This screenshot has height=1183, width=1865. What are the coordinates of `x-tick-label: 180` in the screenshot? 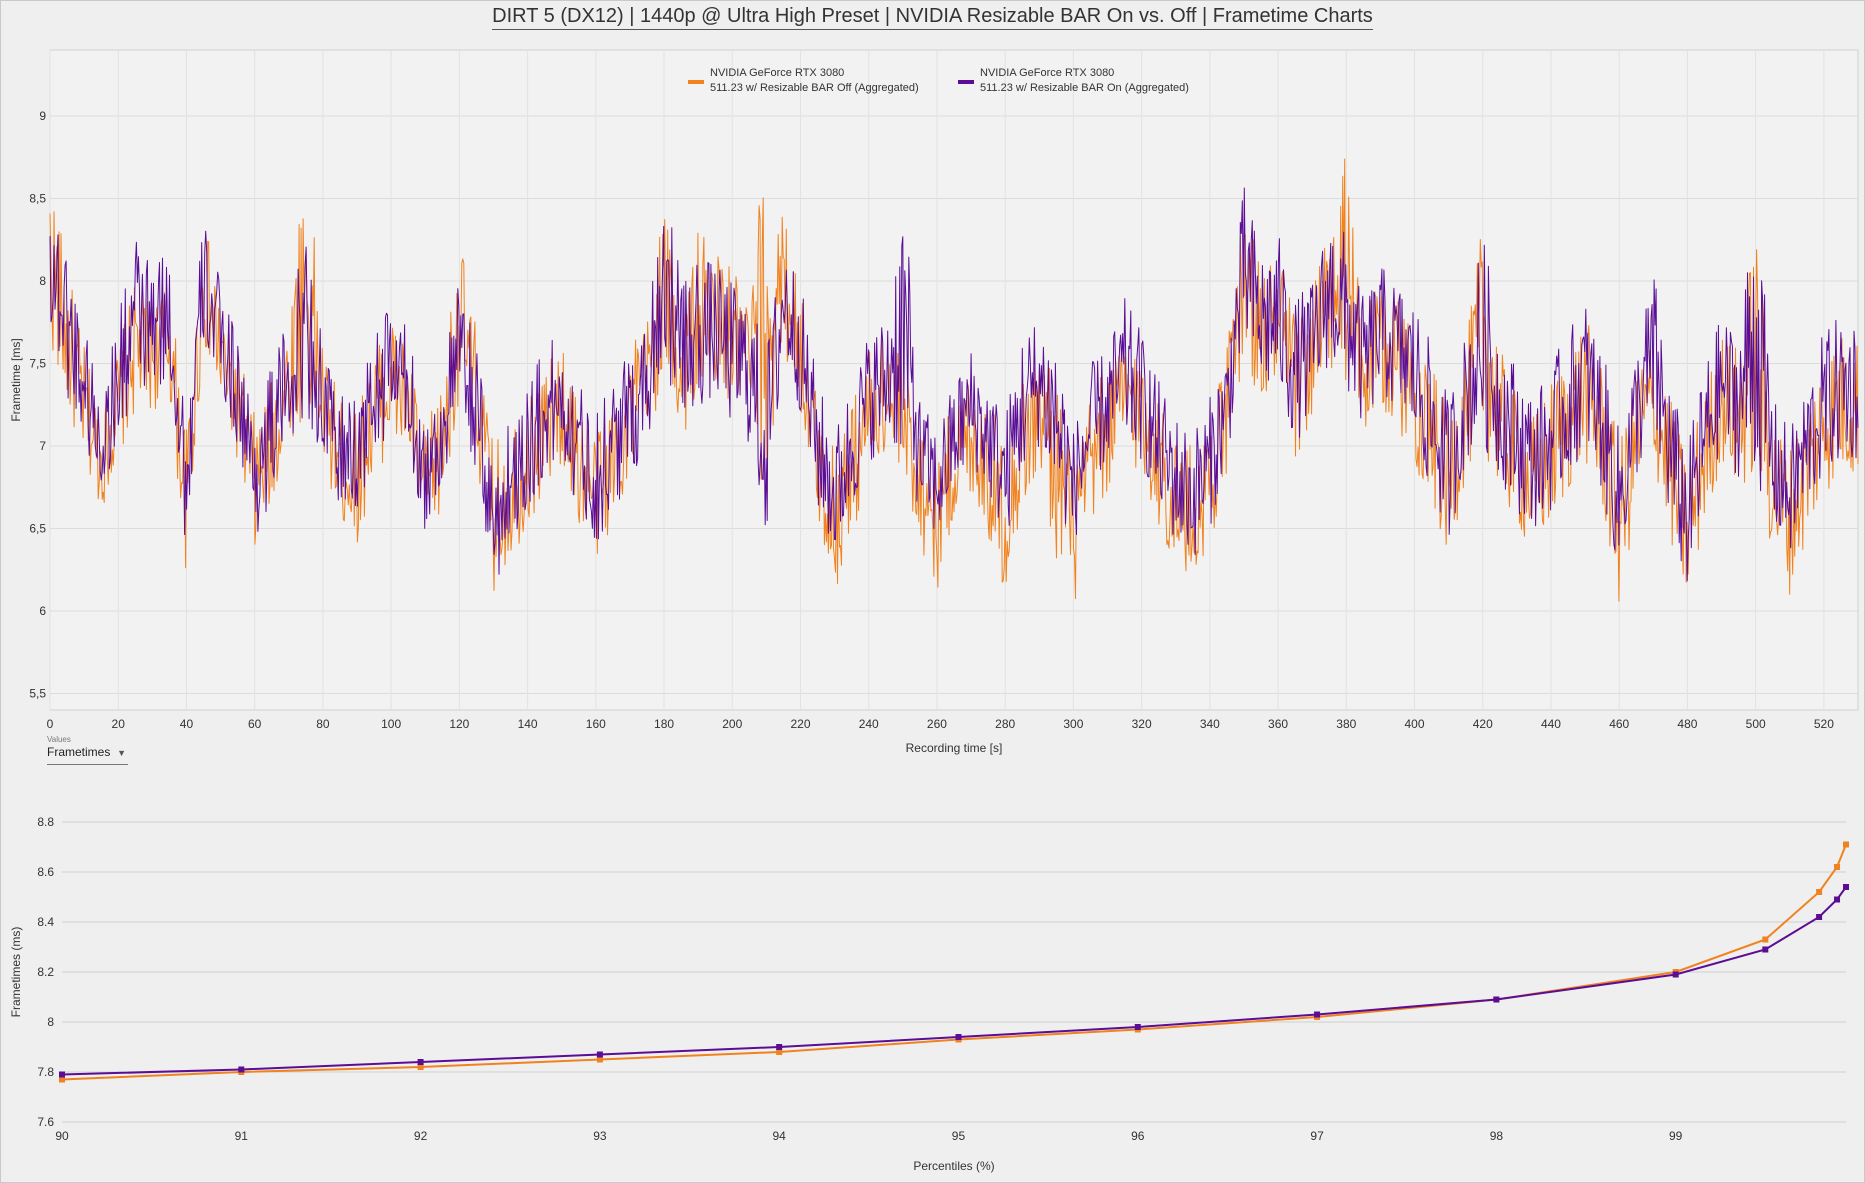 It's located at (664, 724).